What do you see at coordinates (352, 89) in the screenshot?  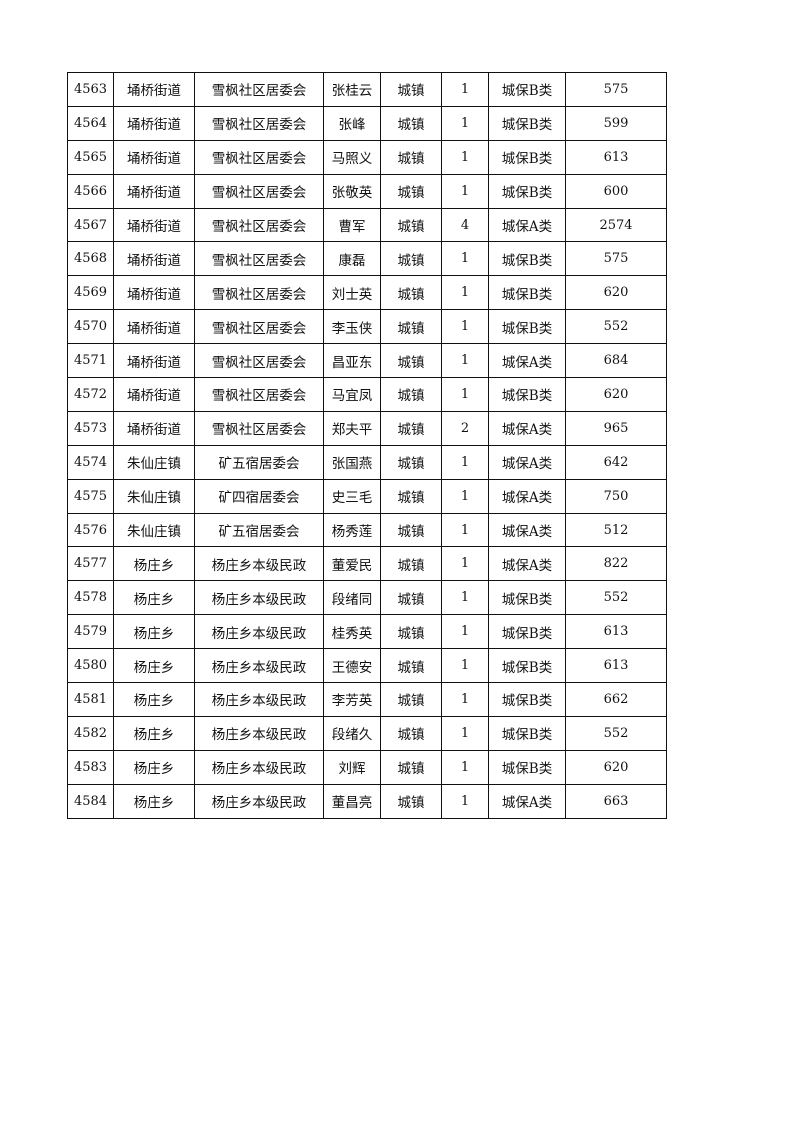 I see `person-name-cell: 张桂云` at bounding box center [352, 89].